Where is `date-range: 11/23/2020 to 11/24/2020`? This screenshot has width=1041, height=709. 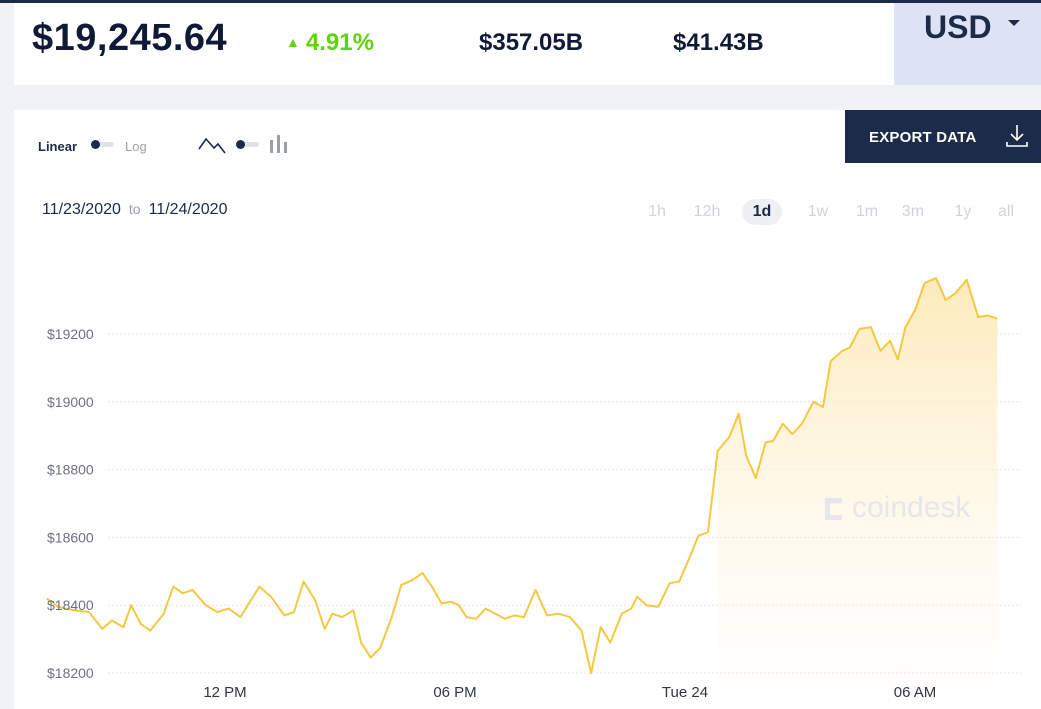
date-range: 11/23/2020 to 11/24/2020 is located at coordinates (134, 210).